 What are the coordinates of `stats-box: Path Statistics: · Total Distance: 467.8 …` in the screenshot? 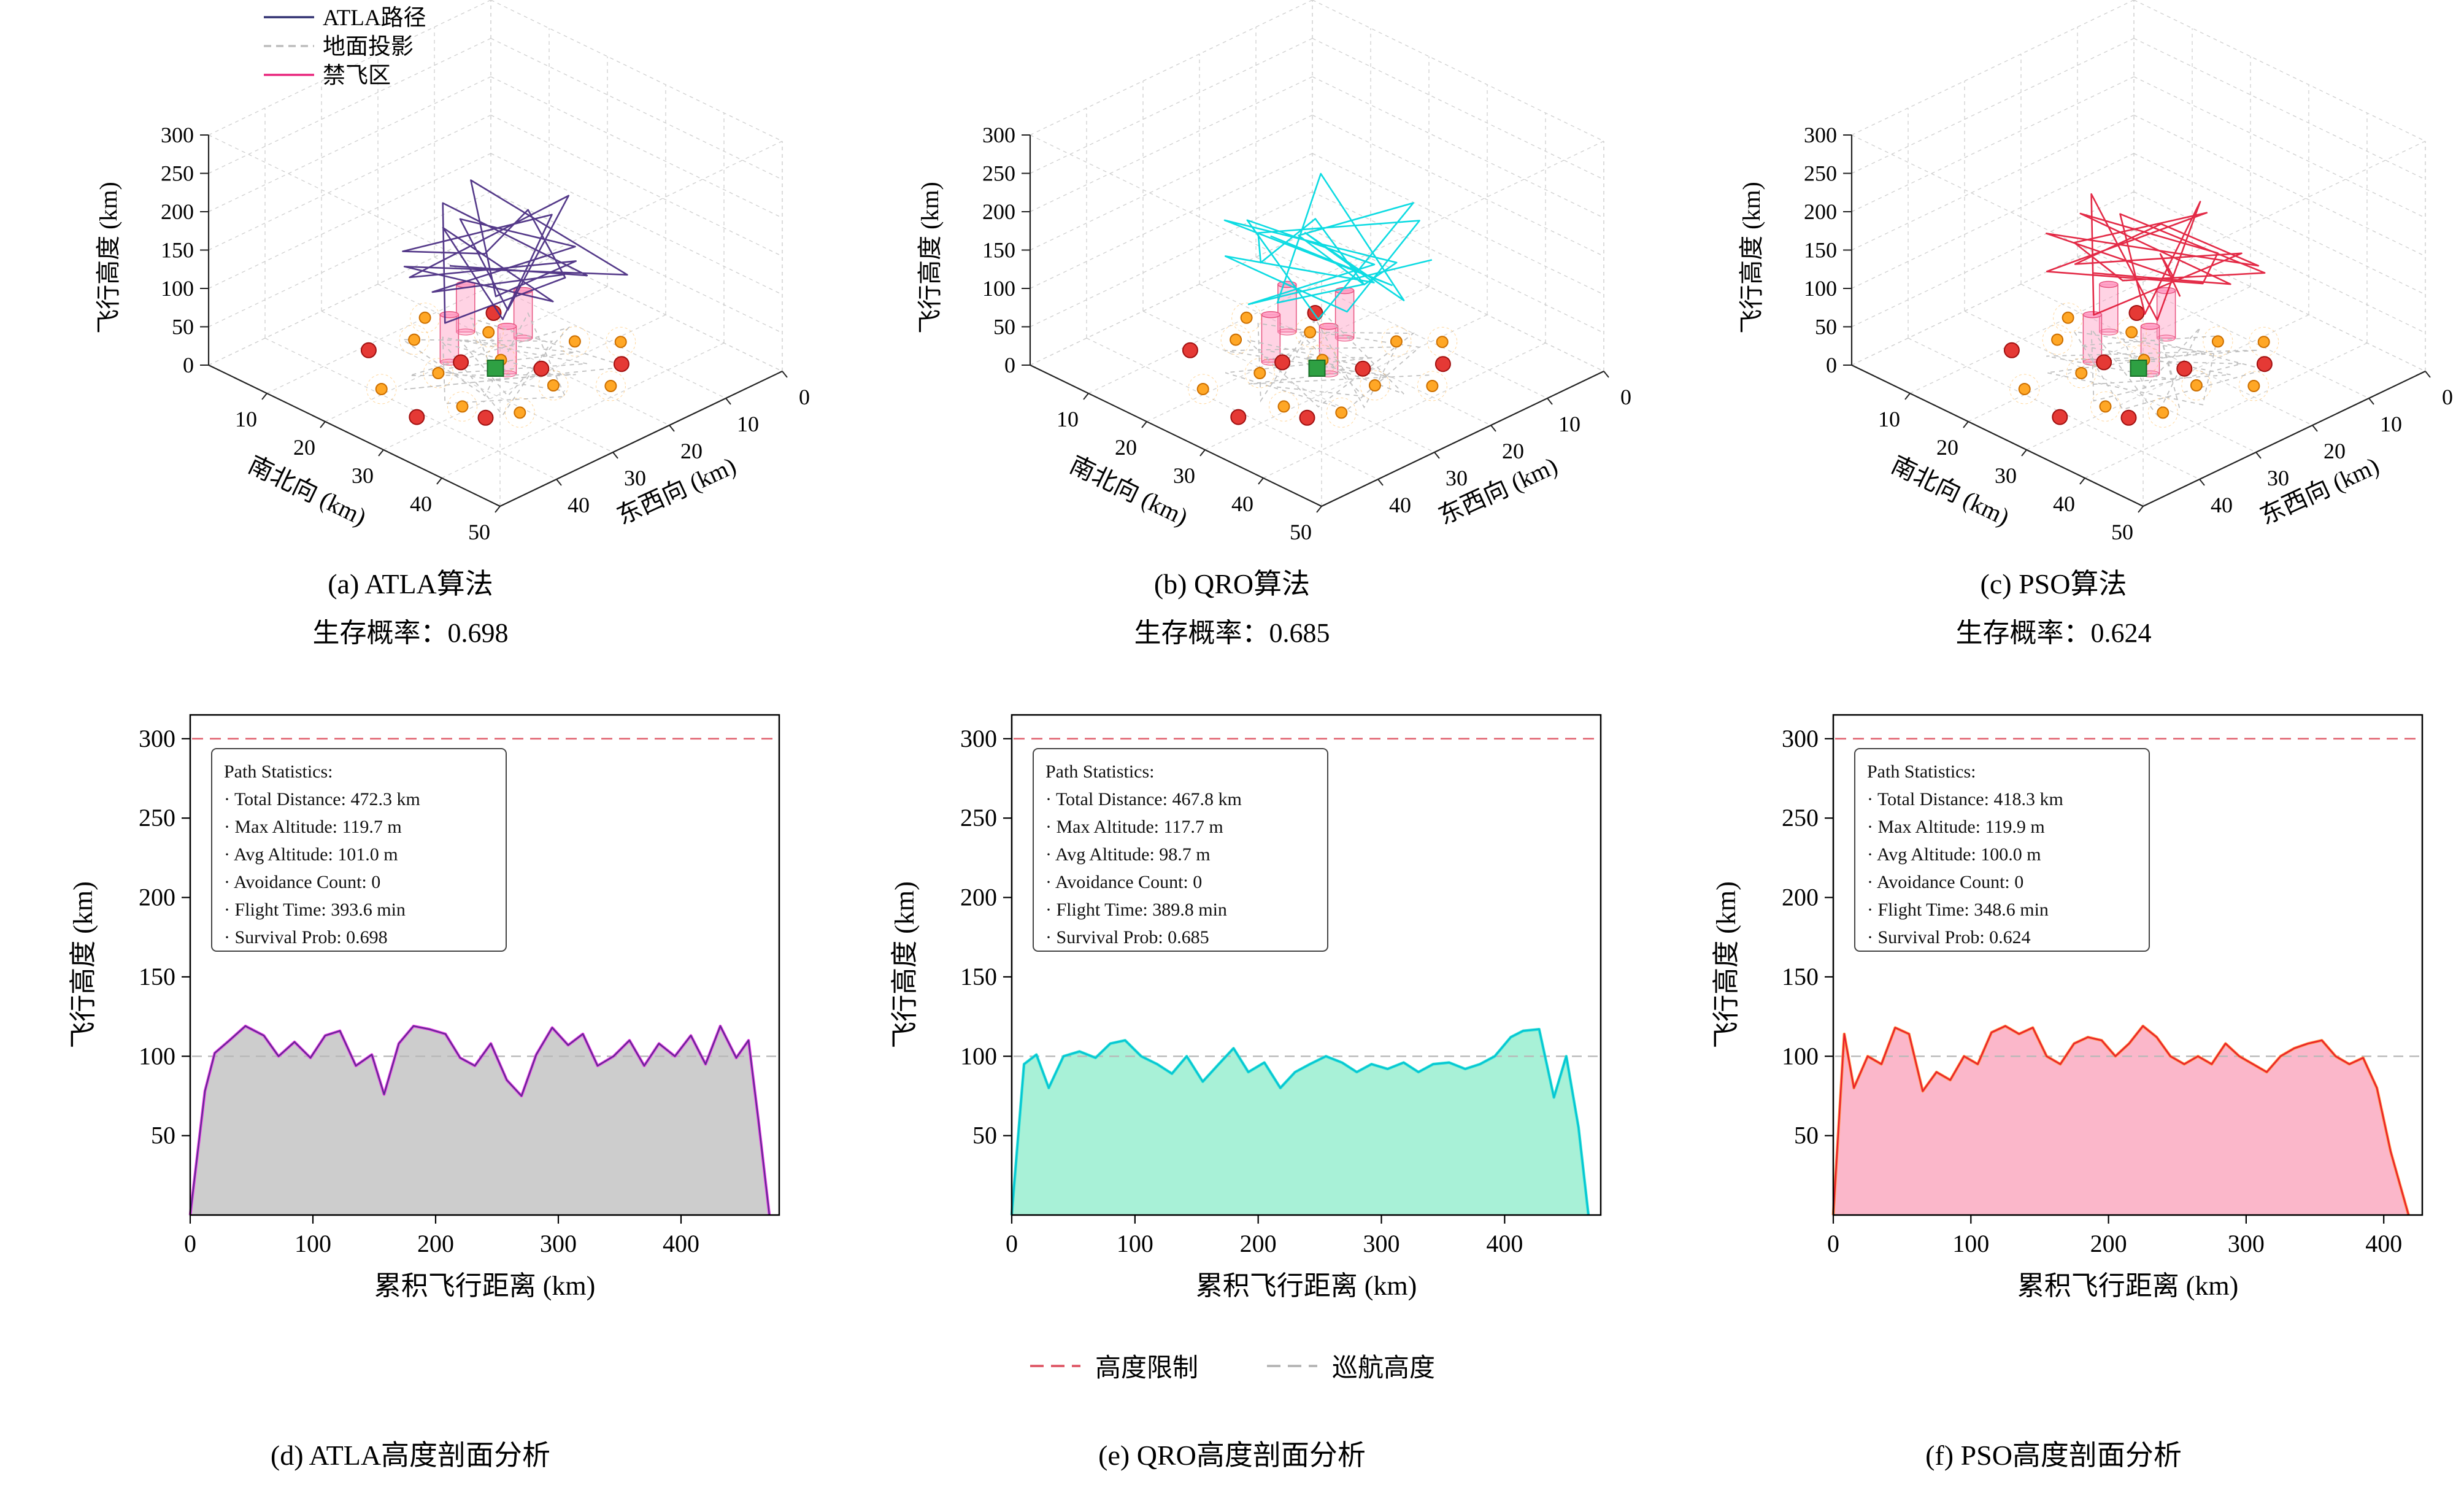 It's located at (1180, 850).